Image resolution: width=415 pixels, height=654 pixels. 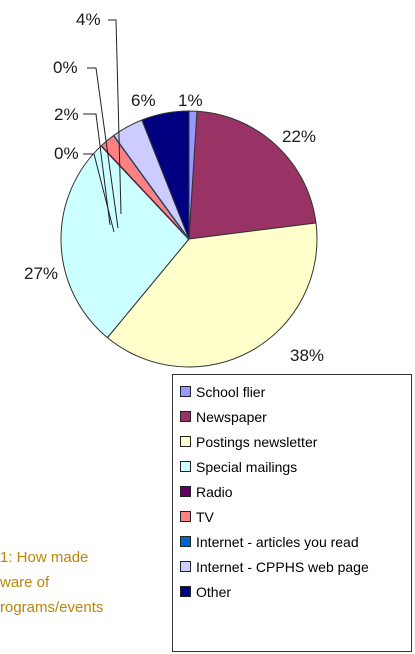 I want to click on legend-swatch-radio, so click(x=185, y=491).